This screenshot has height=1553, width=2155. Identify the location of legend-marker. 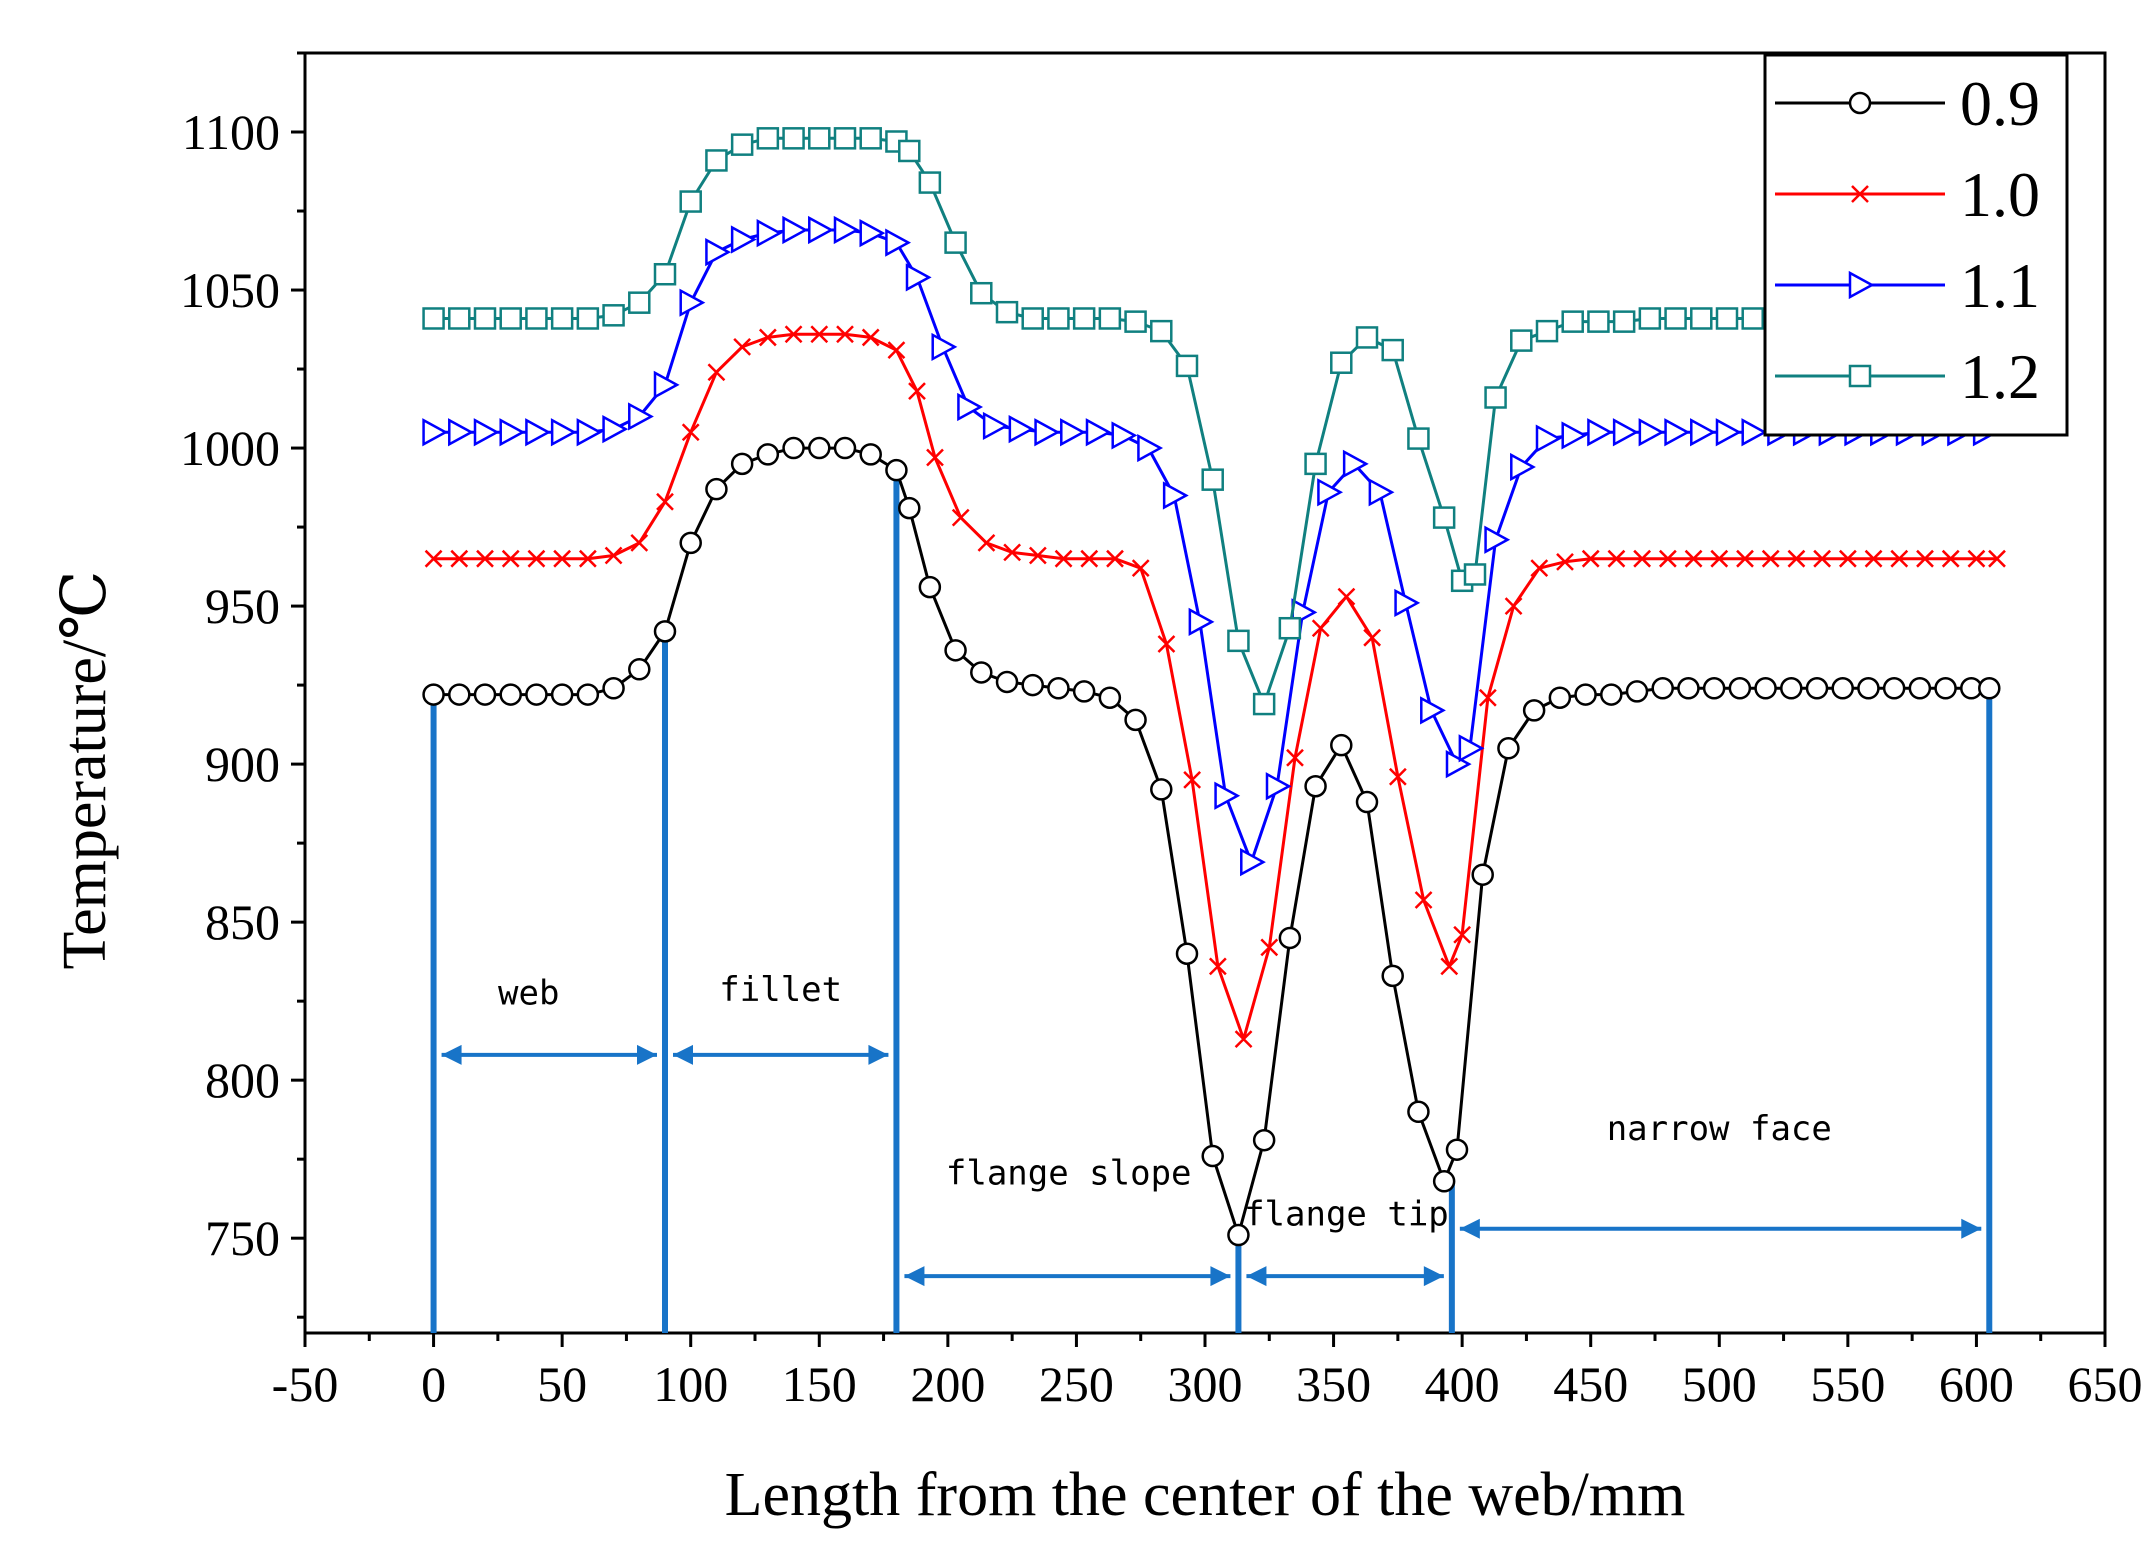
(1861, 285).